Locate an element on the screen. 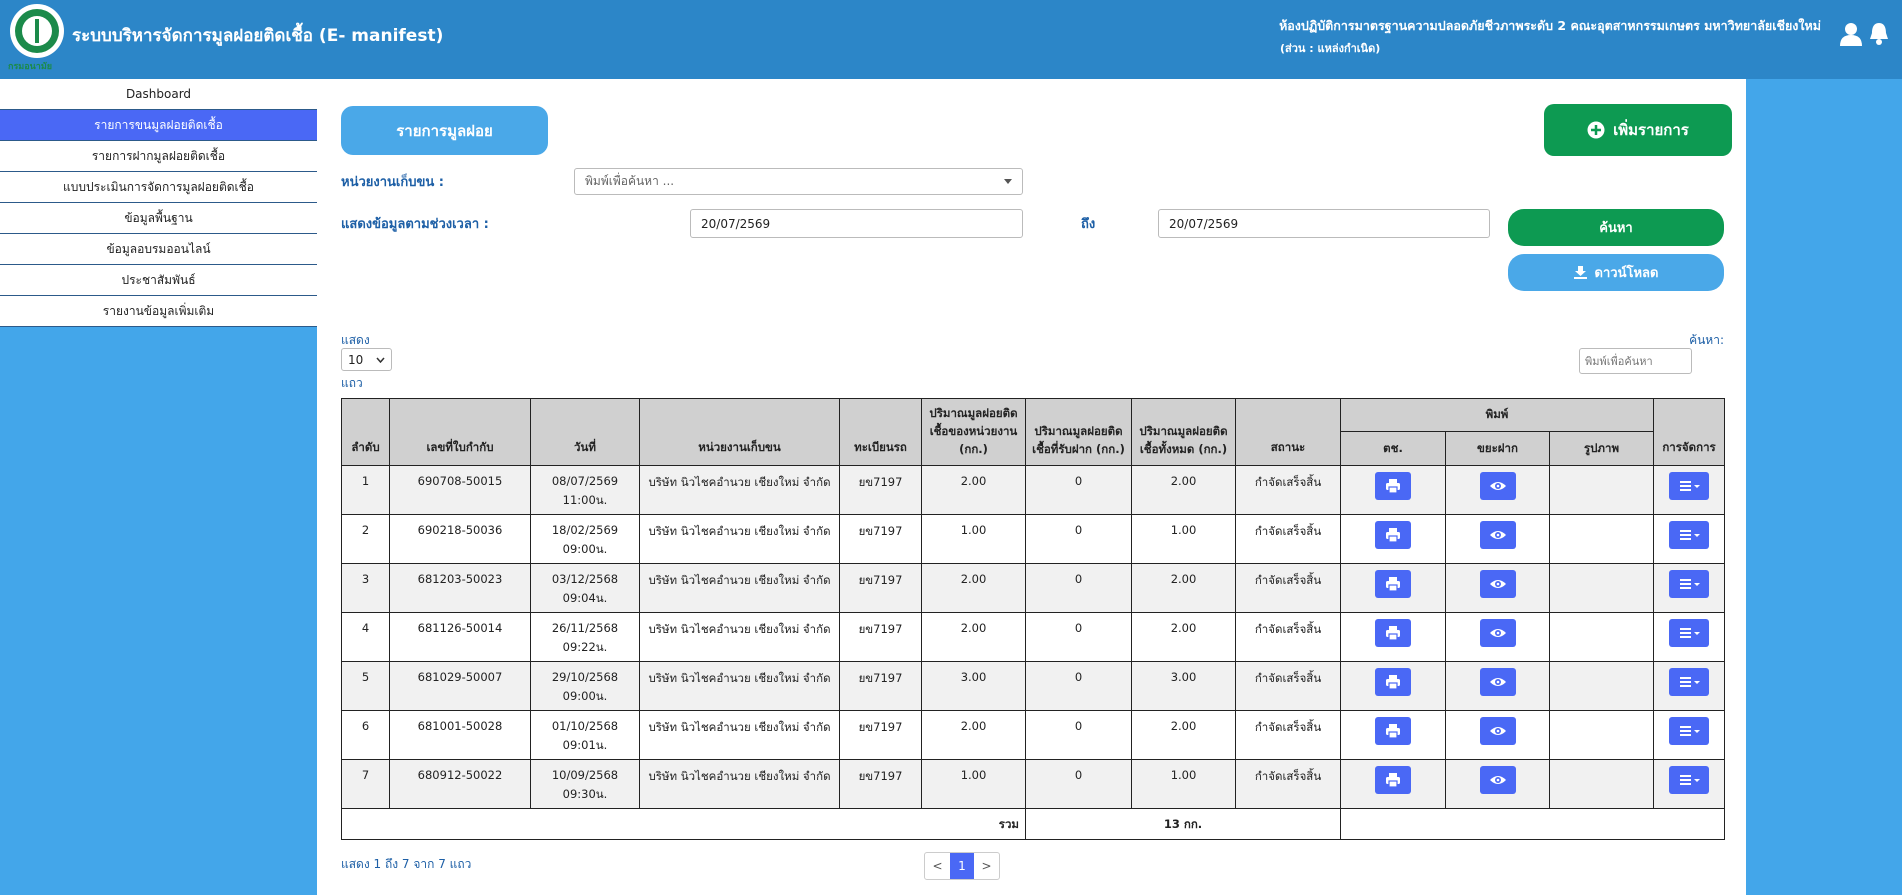 This screenshot has height=895, width=1902. rows-label: แถว is located at coordinates (352, 383).